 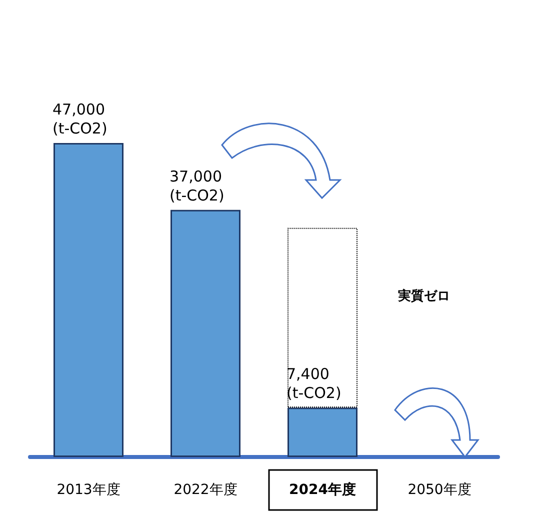 I want to click on x-tick-label: 2024年度, so click(x=322, y=489).